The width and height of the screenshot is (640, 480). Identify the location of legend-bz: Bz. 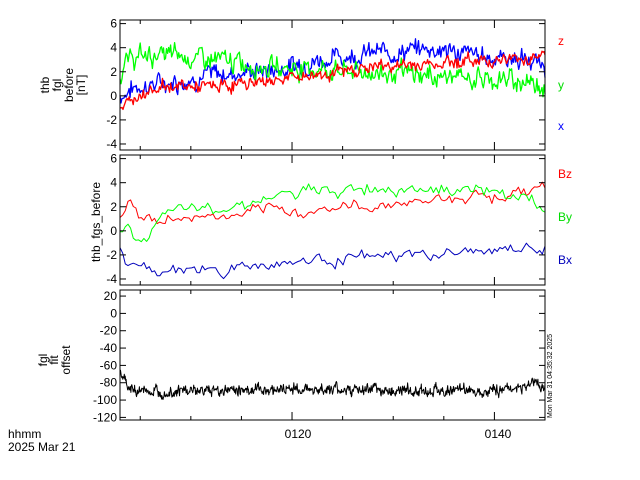
(565, 174).